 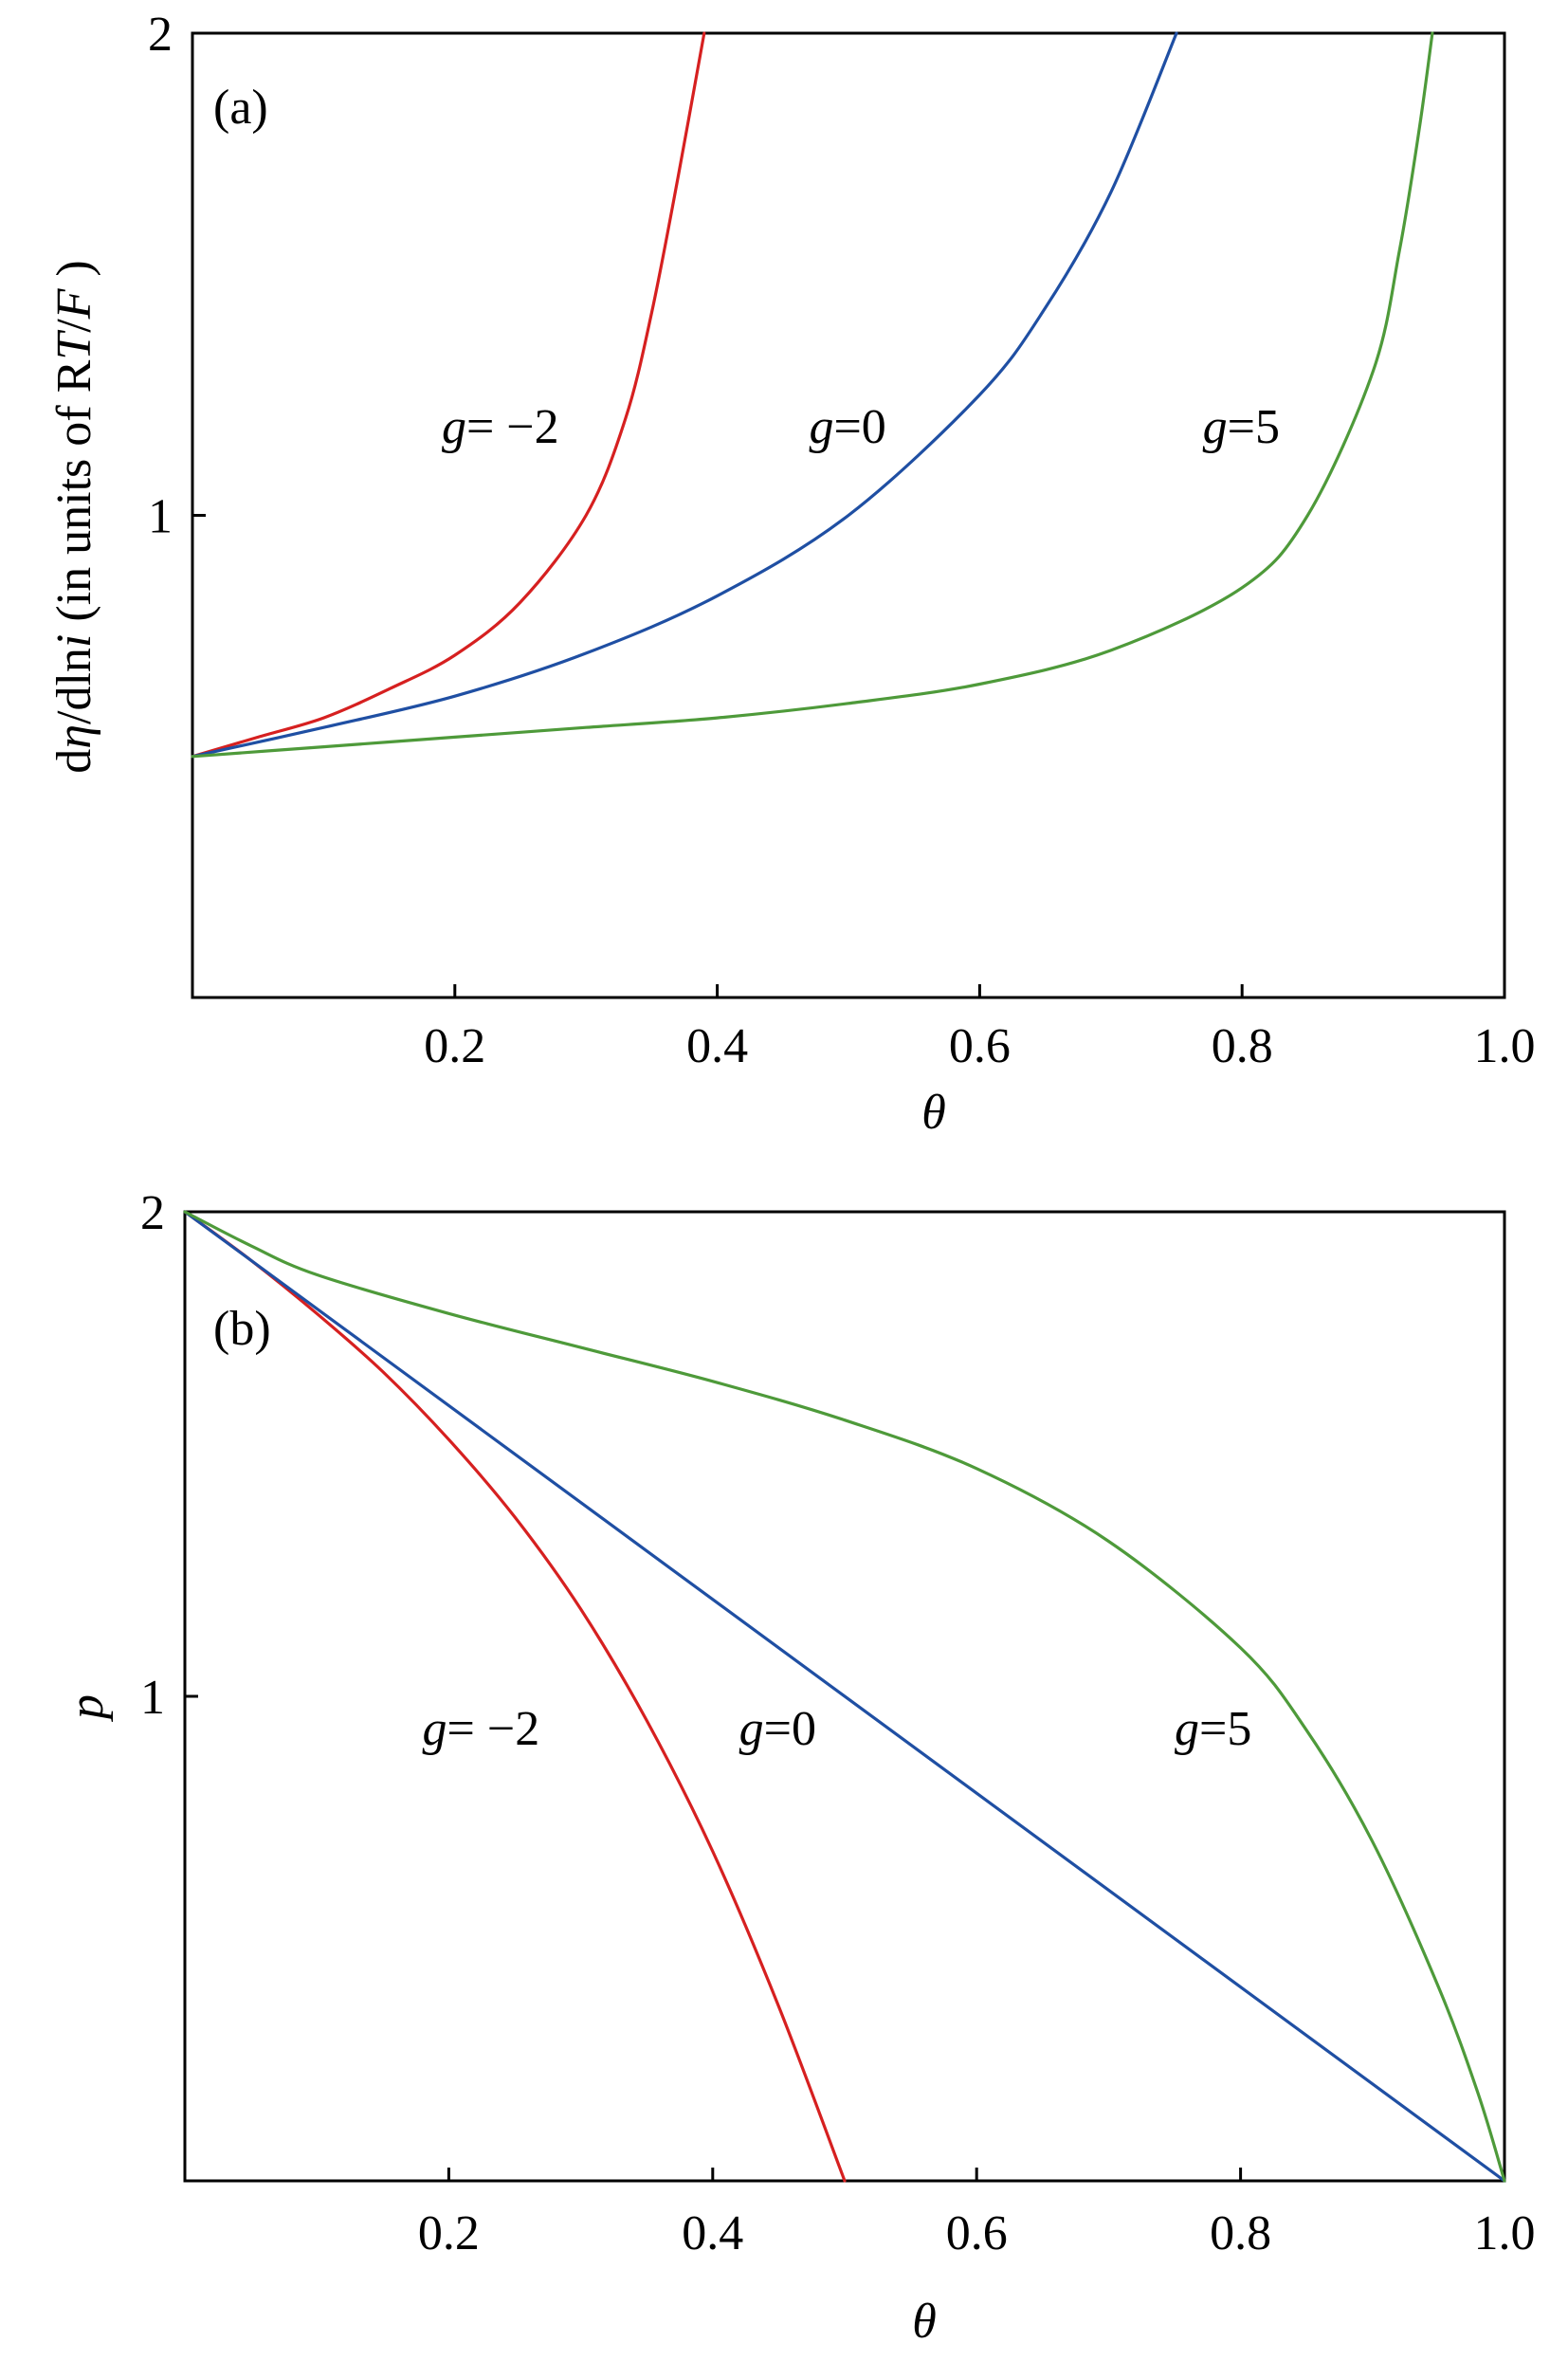 I want to click on x-tick-label-b: 0.8, so click(x=1240, y=2233).